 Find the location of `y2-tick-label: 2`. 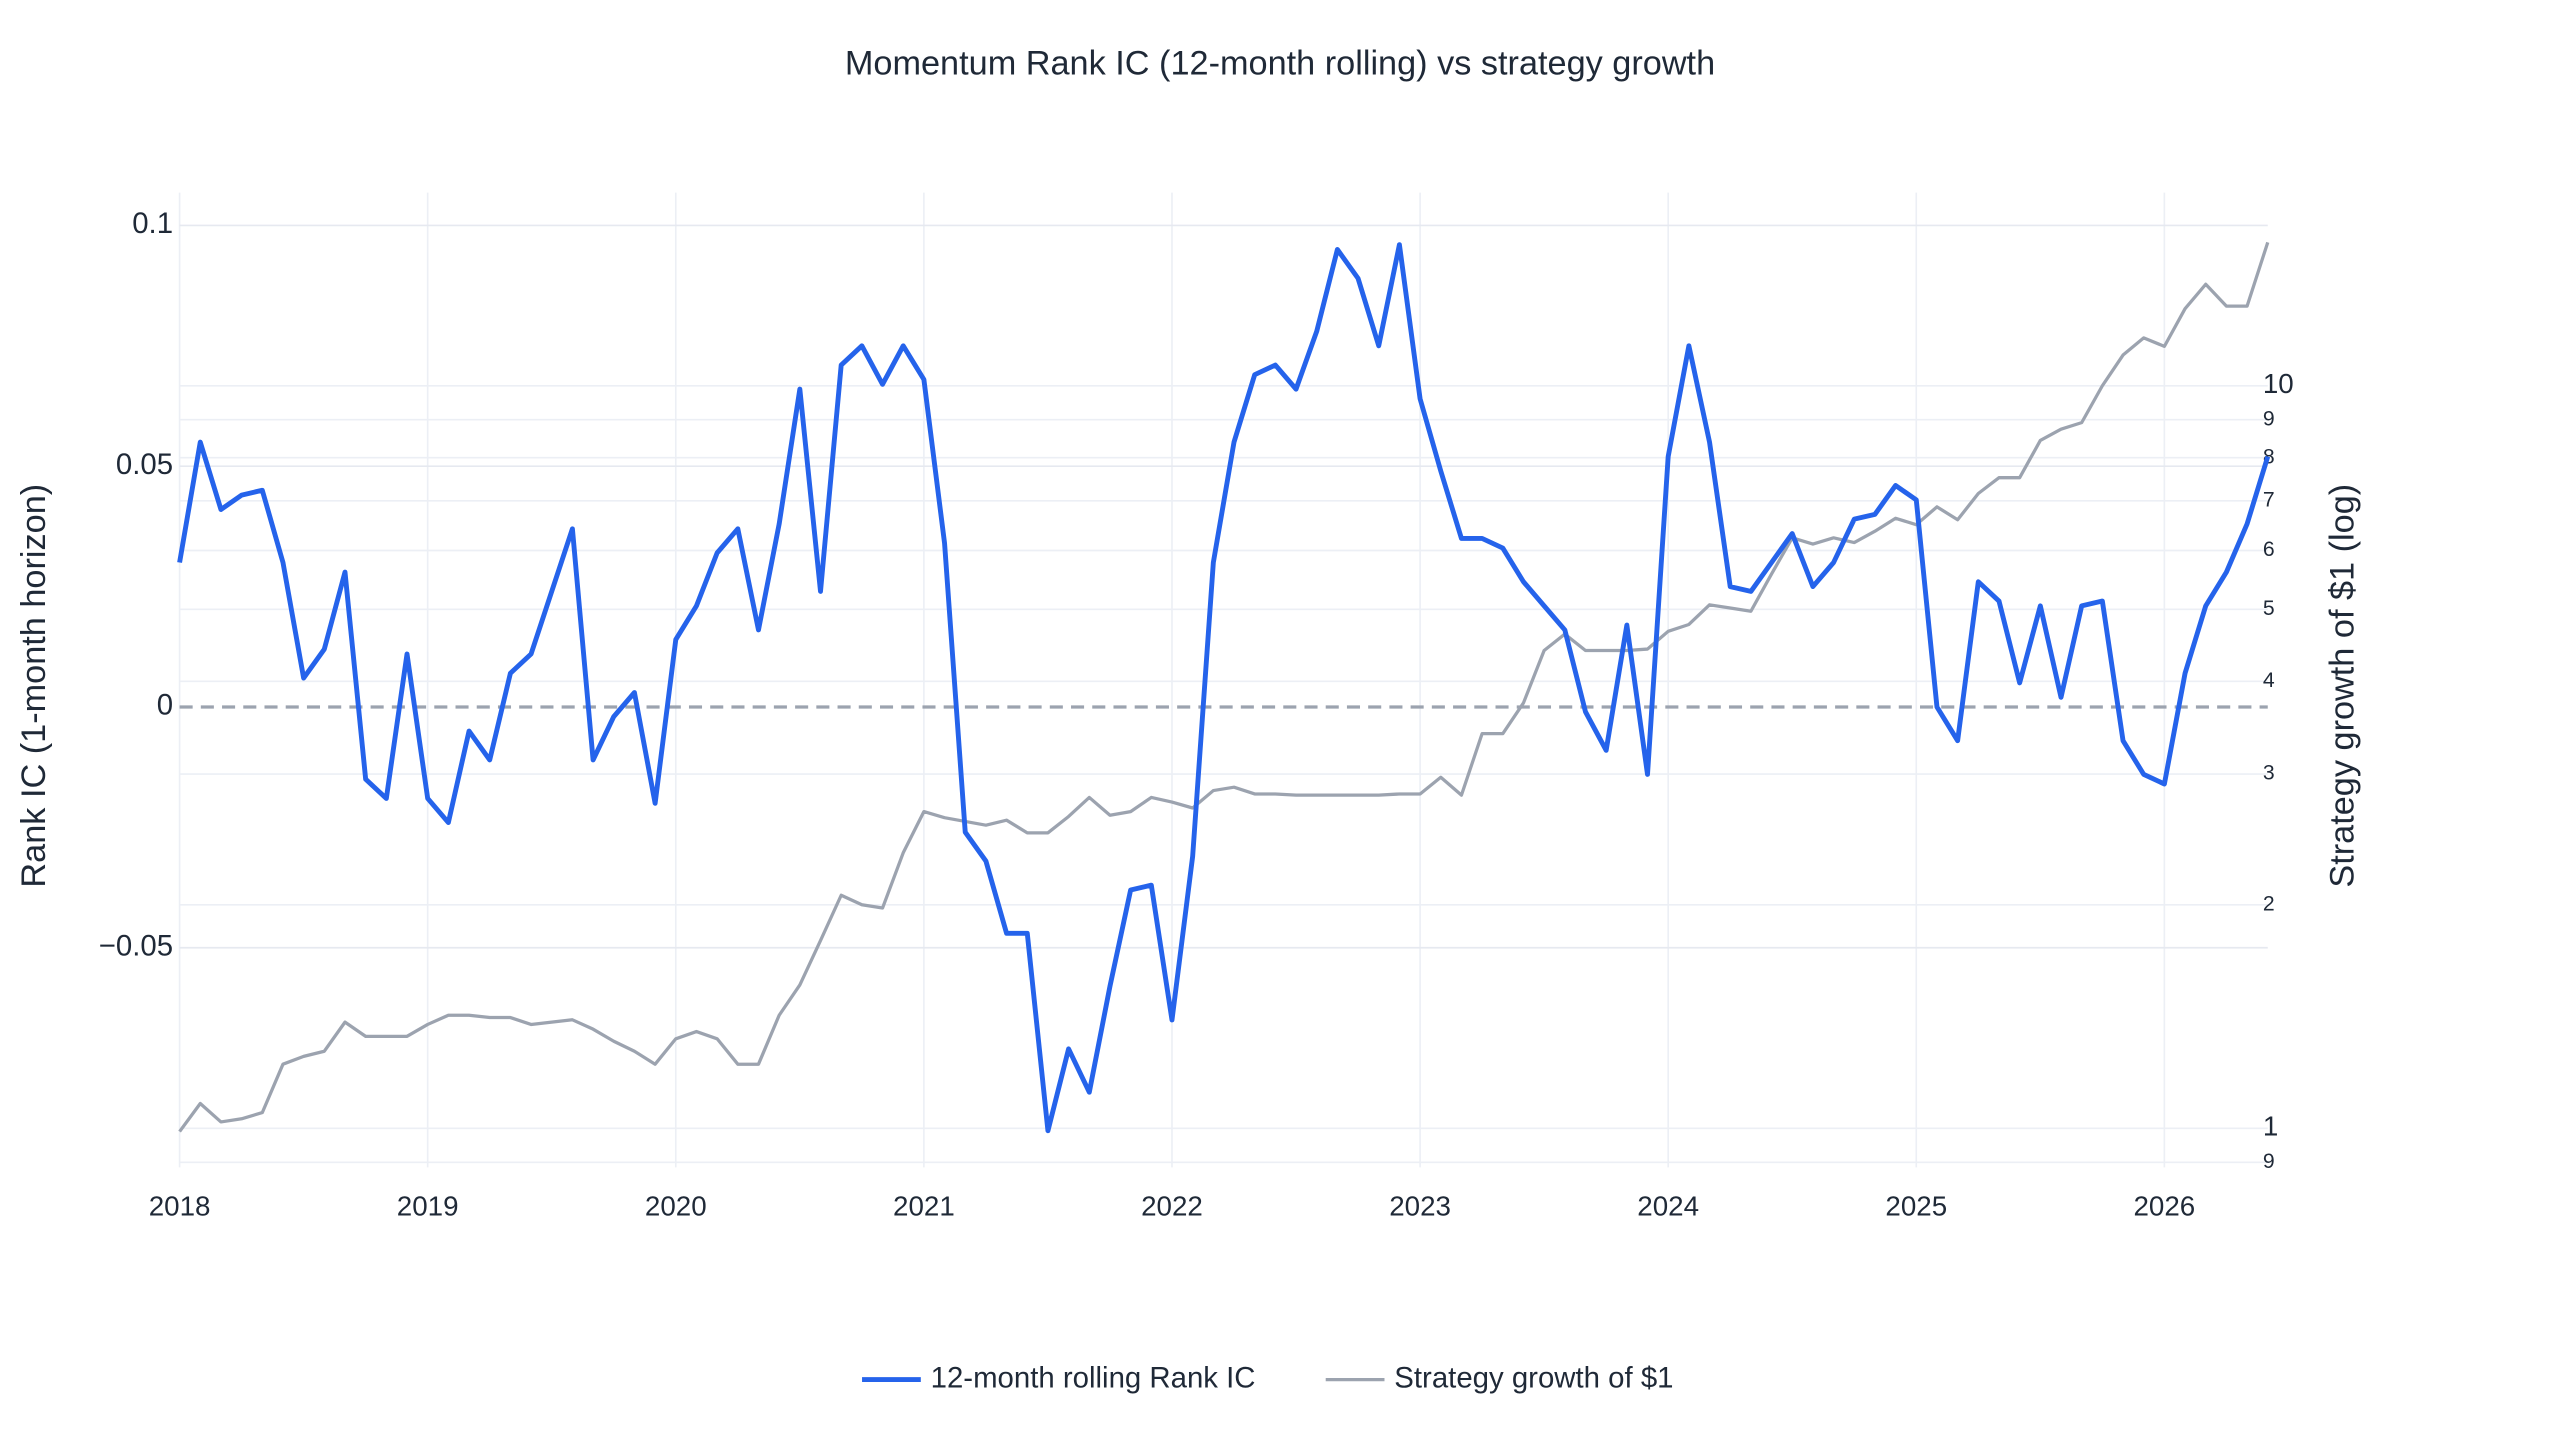

y2-tick-label: 2 is located at coordinates (2269, 903).